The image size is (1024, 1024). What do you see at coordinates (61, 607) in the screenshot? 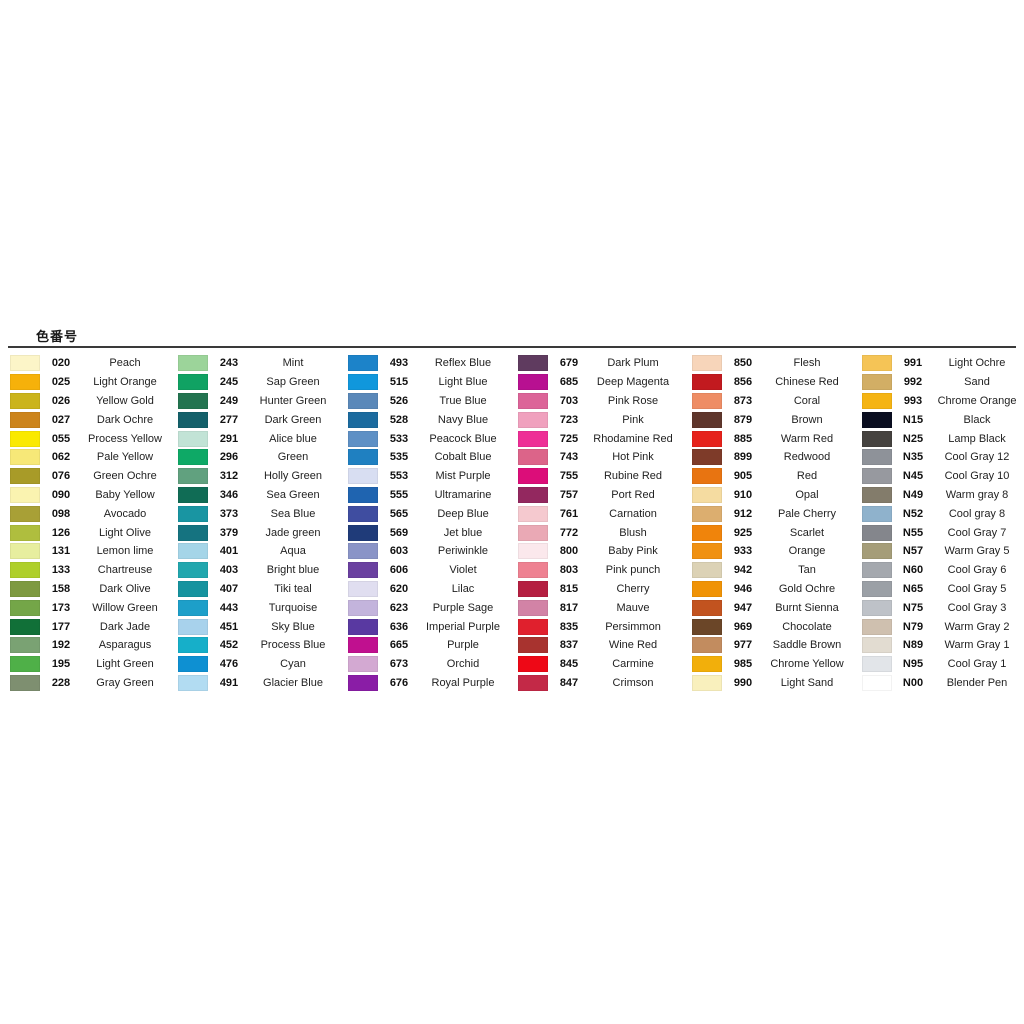
I see `color-code: 173` at bounding box center [61, 607].